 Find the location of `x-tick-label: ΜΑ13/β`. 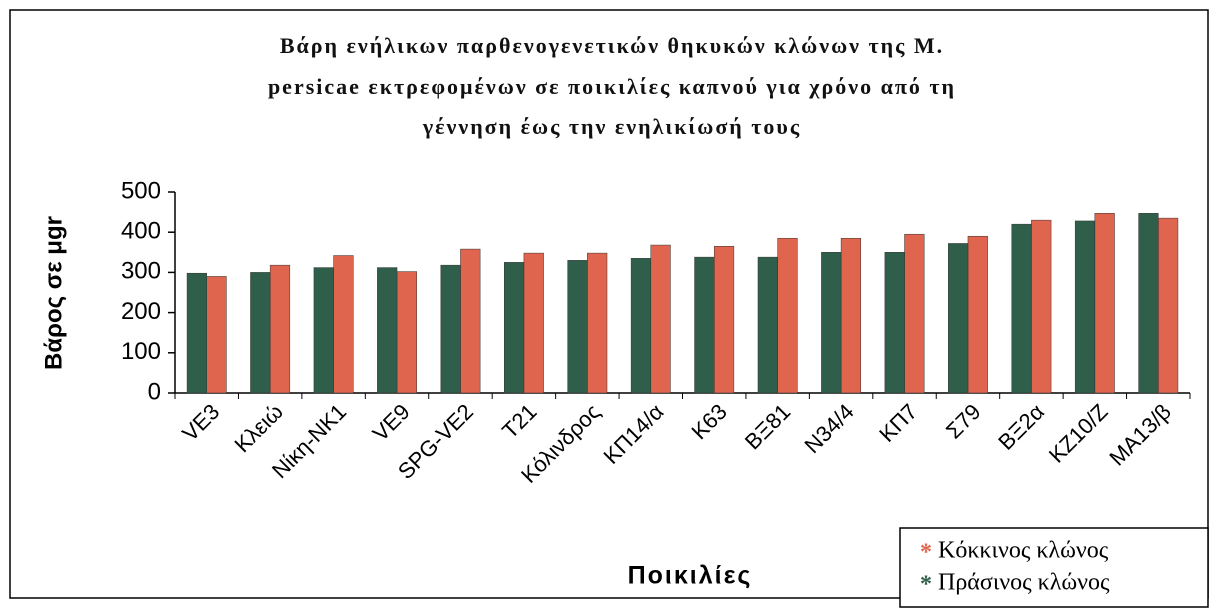

x-tick-label: ΜΑ13/β is located at coordinates (1140, 435).